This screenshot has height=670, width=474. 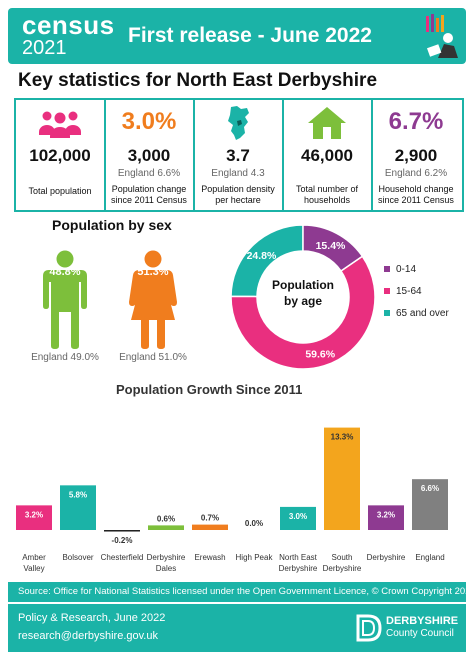 I want to click on bar-data-label: 0.7%, so click(x=210, y=518).